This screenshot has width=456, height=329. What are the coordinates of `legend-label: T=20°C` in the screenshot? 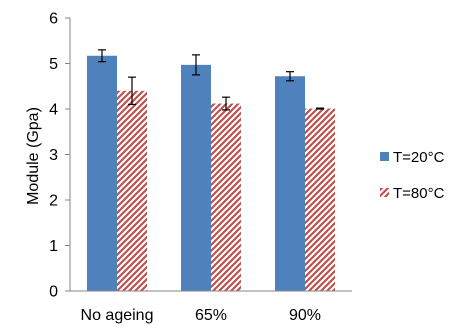 It's located at (419, 157).